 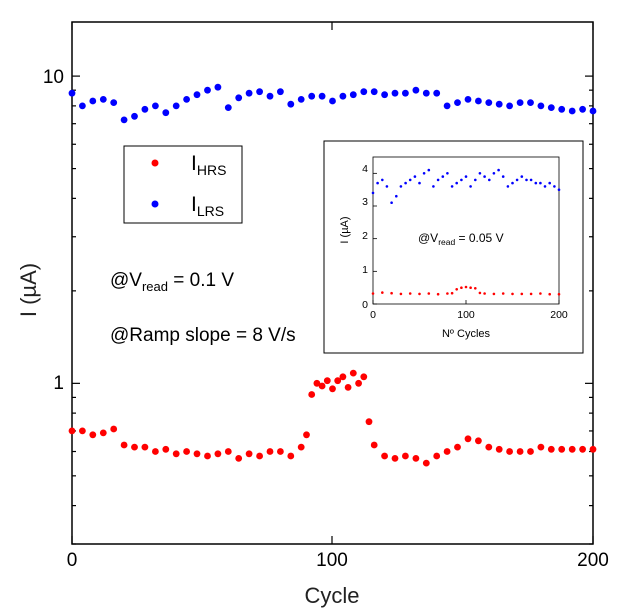 What do you see at coordinates (466, 315) in the screenshot?
I see `inset-x-tick-label: 100` at bounding box center [466, 315].